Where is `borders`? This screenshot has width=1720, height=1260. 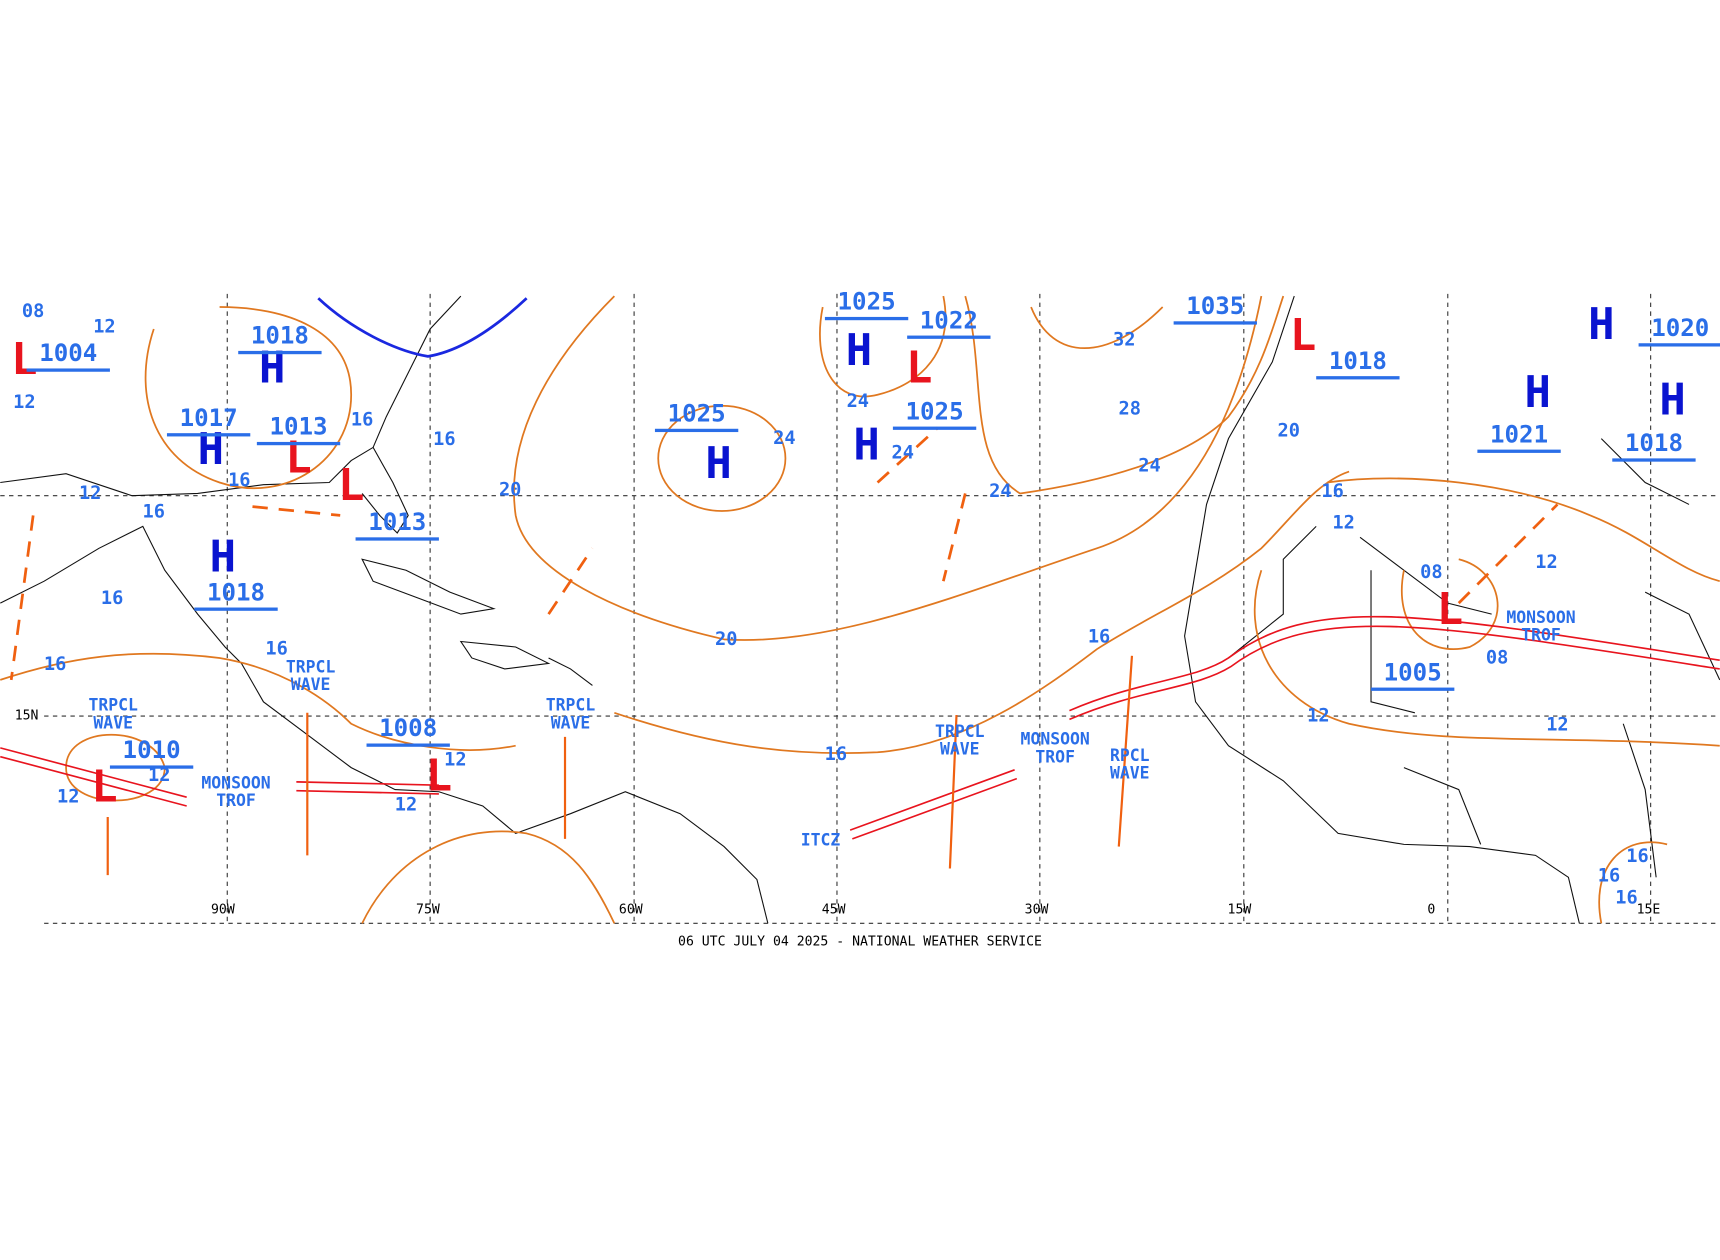
borders is located at coordinates (1474, 658).